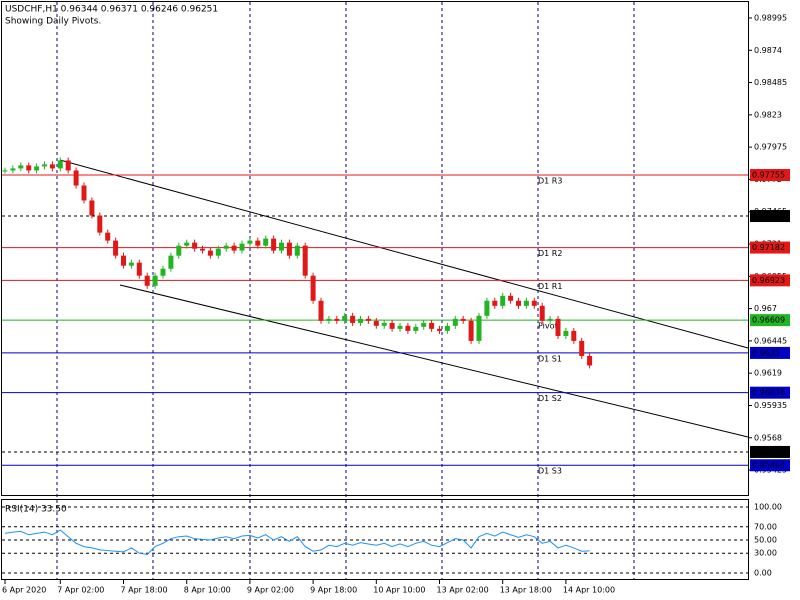 This screenshot has width=800, height=600. What do you see at coordinates (550, 286) in the screenshot?
I see `pivot-label: D1 R1` at bounding box center [550, 286].